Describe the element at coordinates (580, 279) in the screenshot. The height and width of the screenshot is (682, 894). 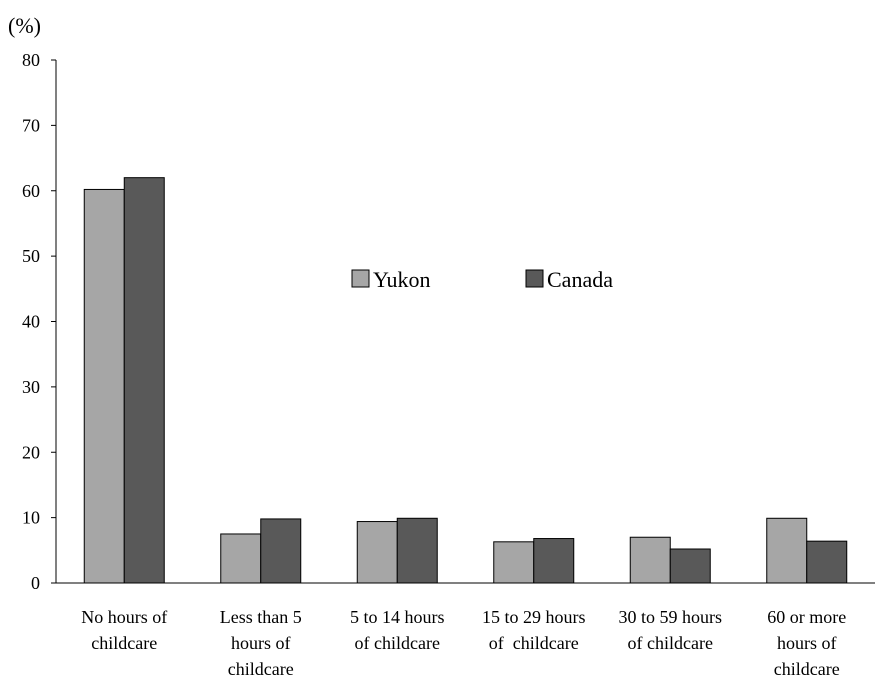
I see `legend-label-canada: Canada` at that location.